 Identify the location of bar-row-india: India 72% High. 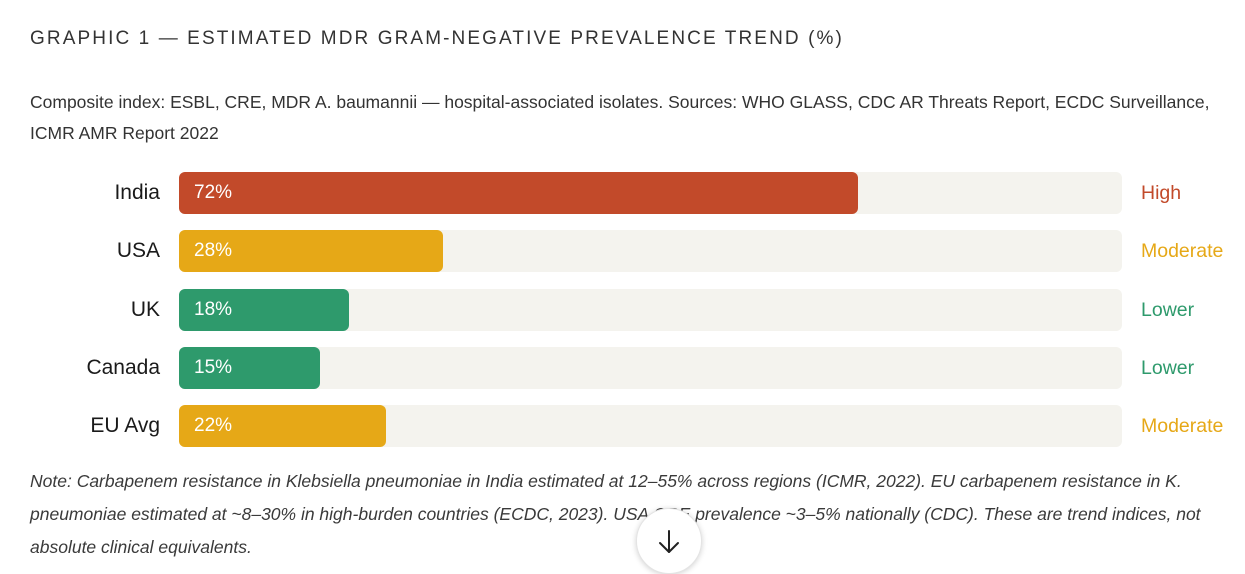
(622, 193).